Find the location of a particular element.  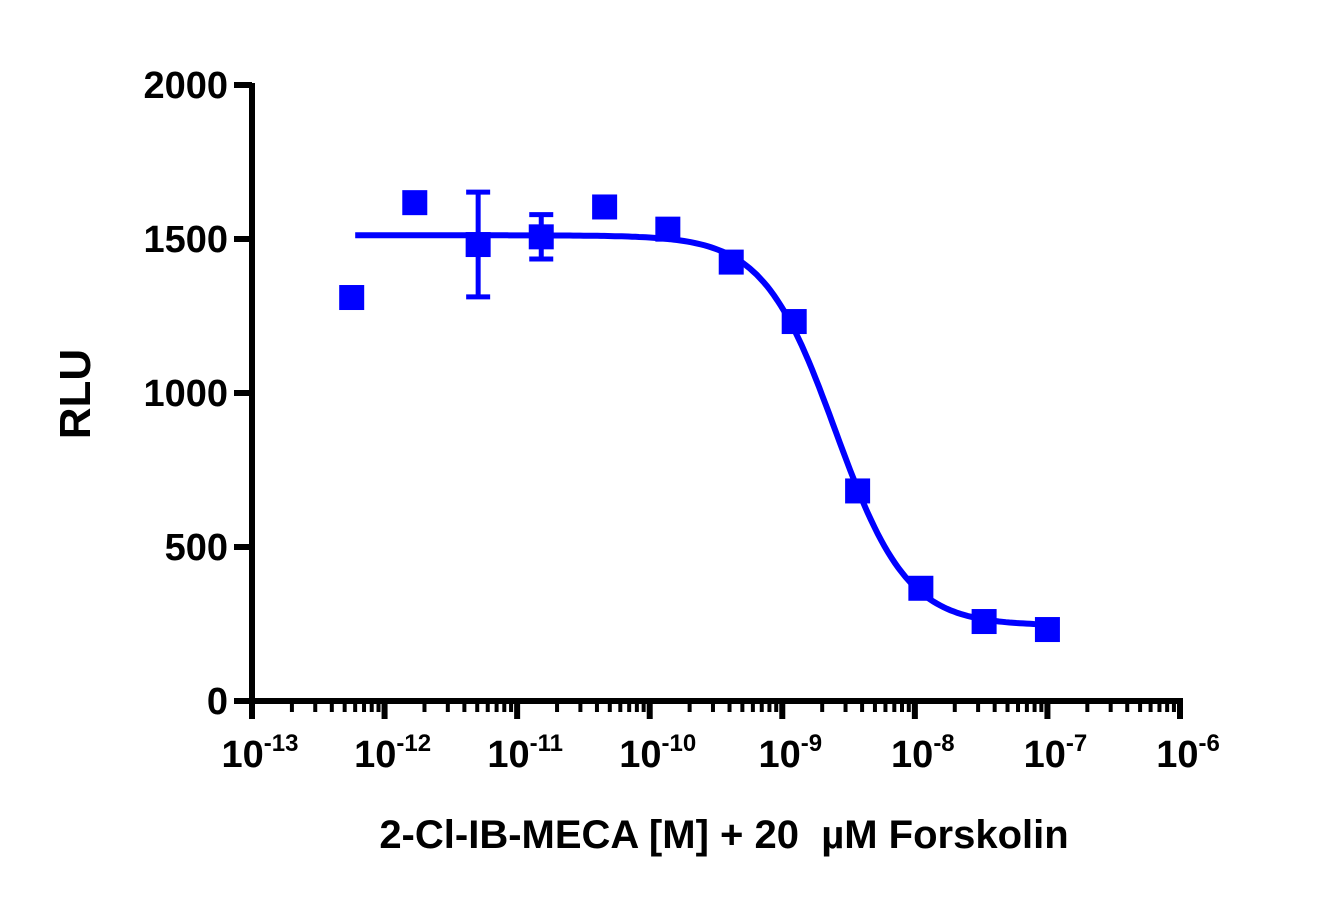

y-tick-label: 0 is located at coordinates (217, 702).